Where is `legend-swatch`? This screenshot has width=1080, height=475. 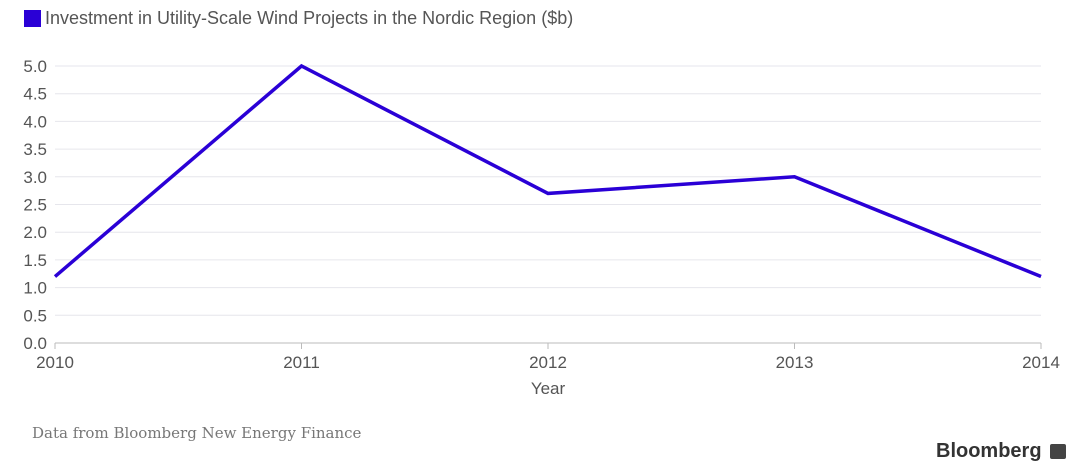 legend-swatch is located at coordinates (32, 18).